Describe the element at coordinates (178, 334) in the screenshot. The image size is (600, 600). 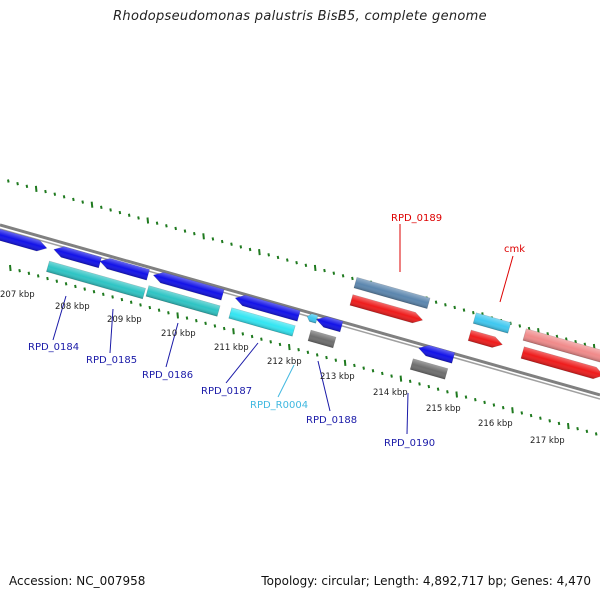
I see `scale-label: 210 kbp` at that location.